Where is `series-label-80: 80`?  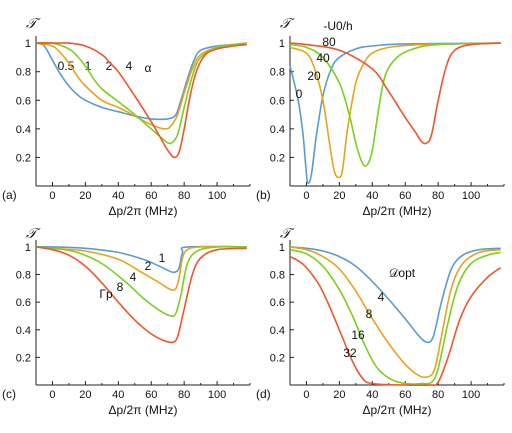 series-label-80: 80 is located at coordinates (329, 42).